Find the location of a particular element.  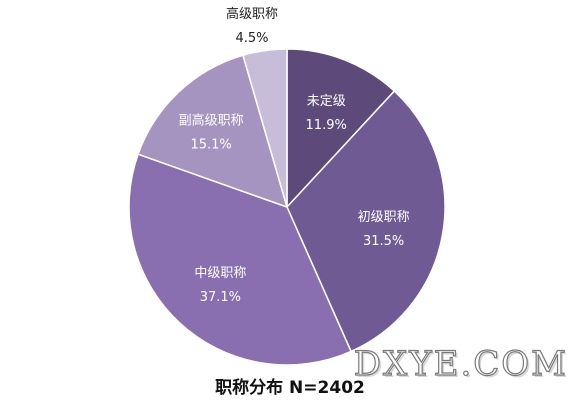

slice-category-label: 中级职称 is located at coordinates (220, 273).